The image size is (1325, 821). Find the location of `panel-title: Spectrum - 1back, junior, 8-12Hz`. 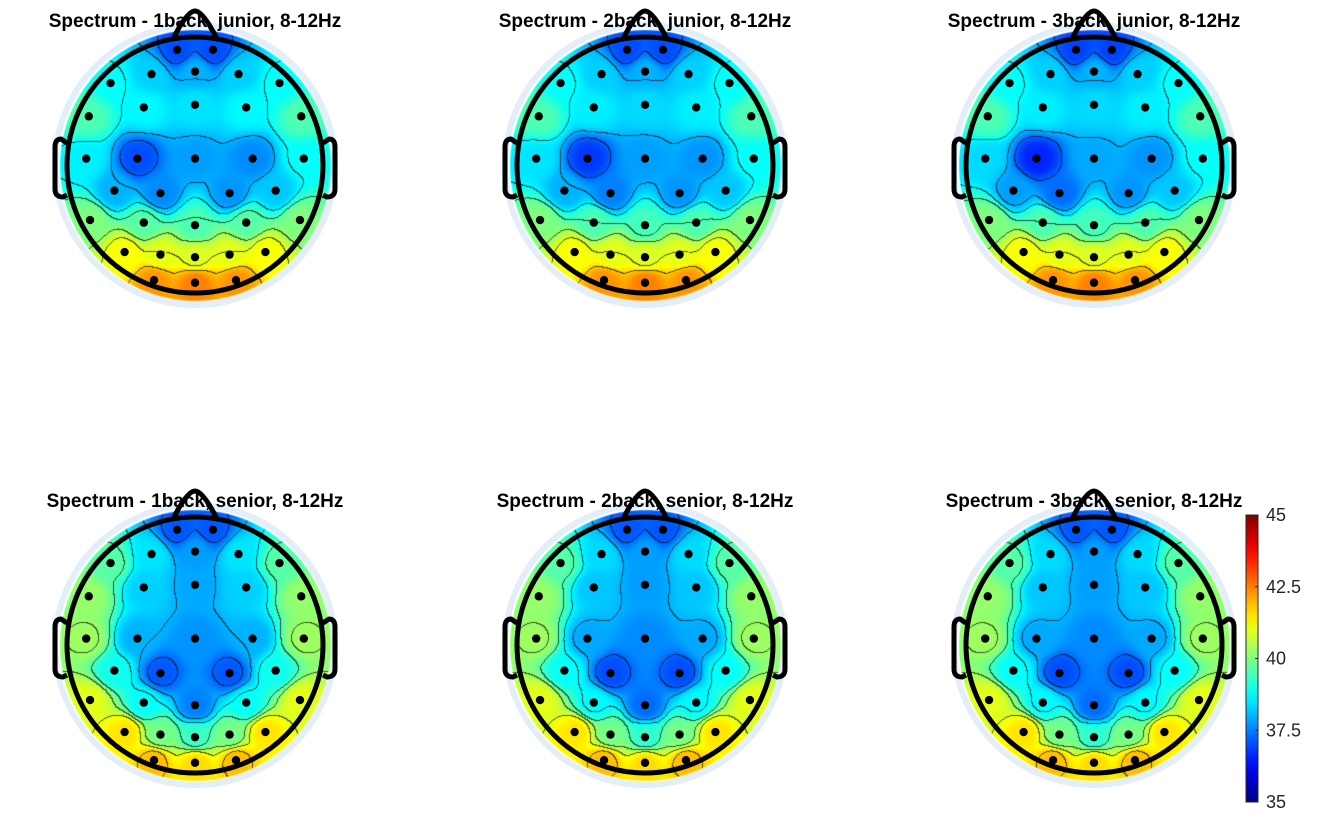

panel-title: Spectrum - 1back, junior, 8-12Hz is located at coordinates (195, 21).